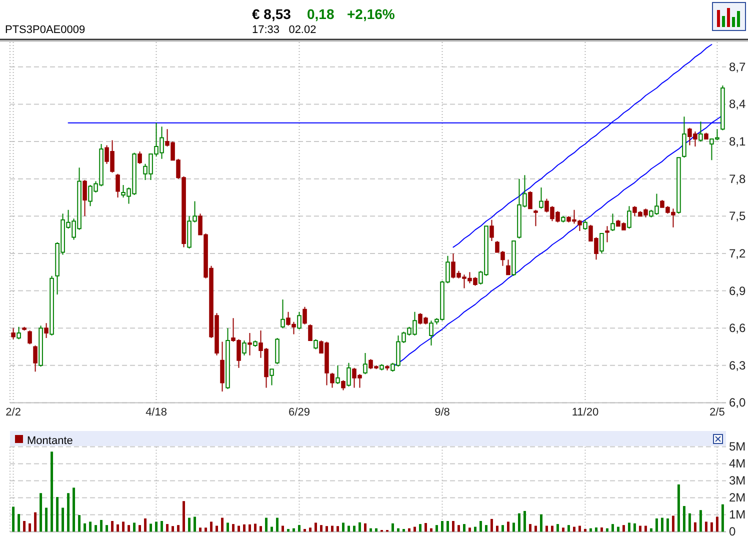  What do you see at coordinates (50, 441) in the screenshot?
I see `legend-label: Montante` at bounding box center [50, 441].